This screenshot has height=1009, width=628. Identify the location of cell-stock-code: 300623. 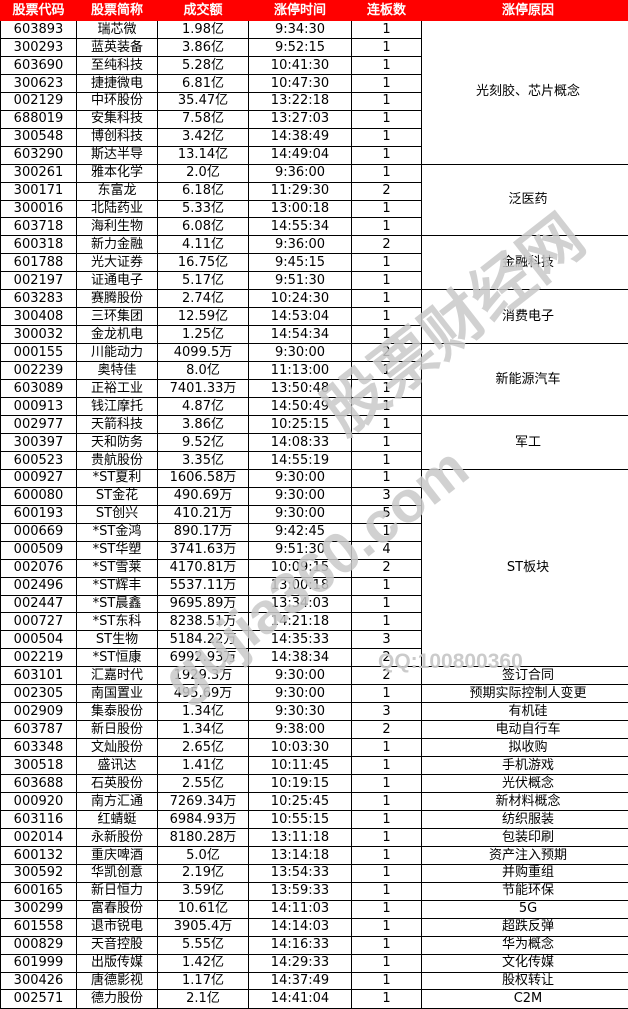
(38, 83).